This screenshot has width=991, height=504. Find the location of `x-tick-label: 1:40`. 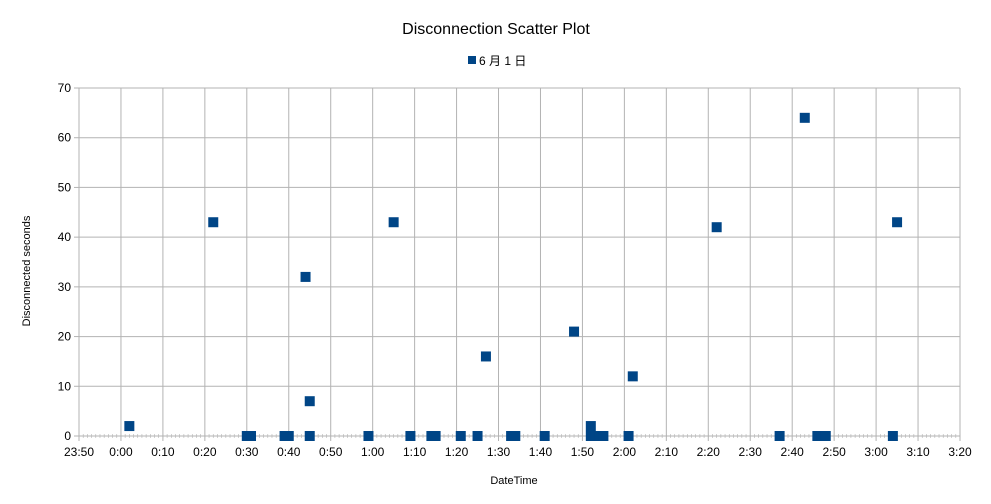

x-tick-label: 1:40 is located at coordinates (541, 452).